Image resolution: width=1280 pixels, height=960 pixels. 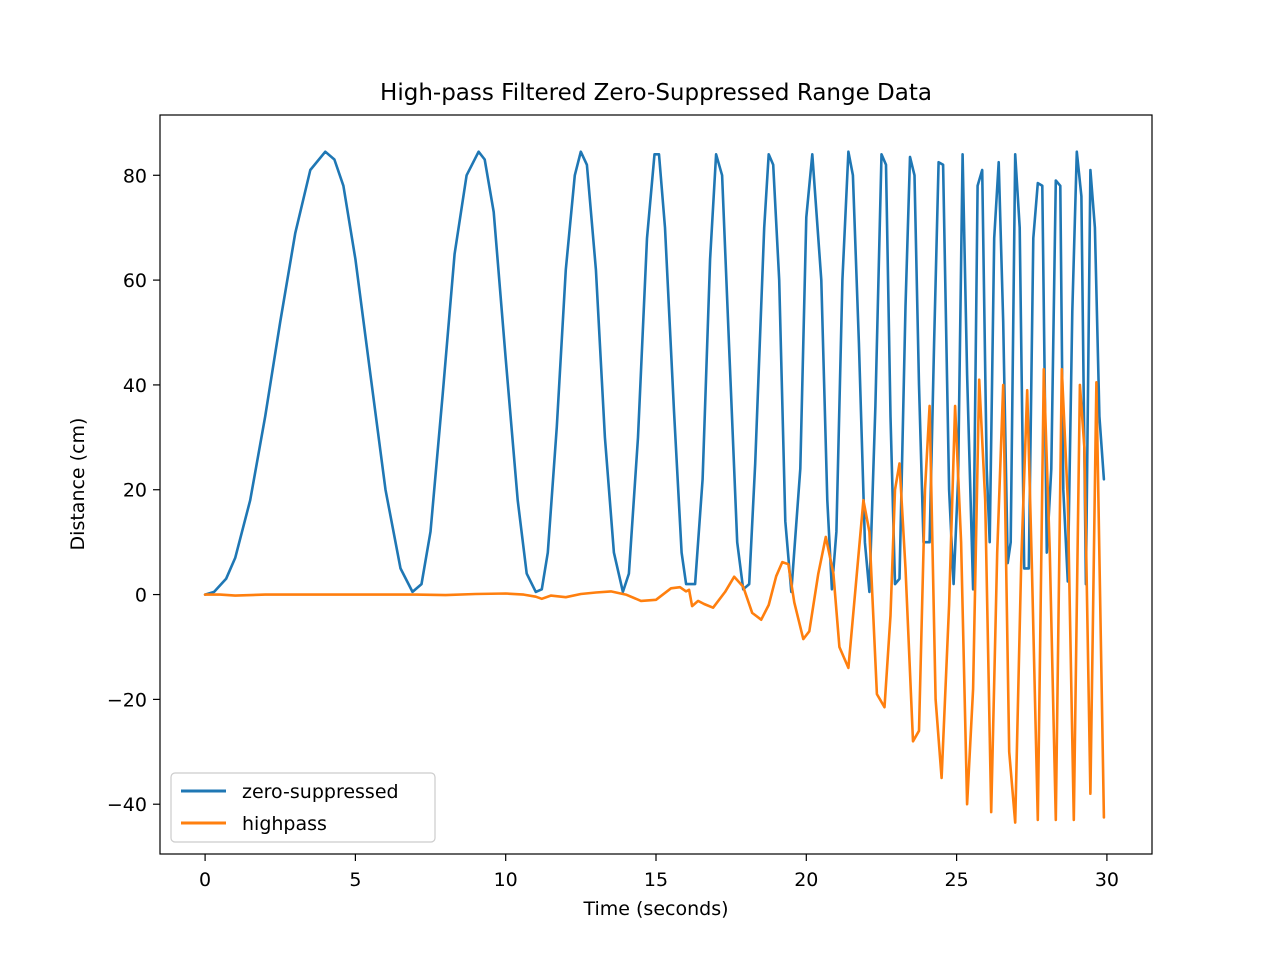 I want to click on legend-frame, so click(x=303, y=807).